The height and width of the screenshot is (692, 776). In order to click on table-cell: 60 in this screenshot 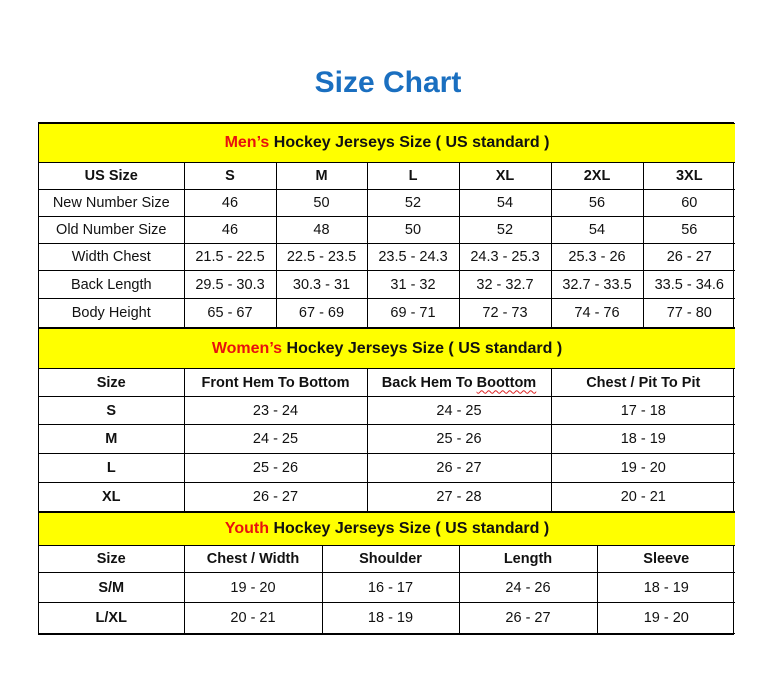, I will do `click(689, 203)`.